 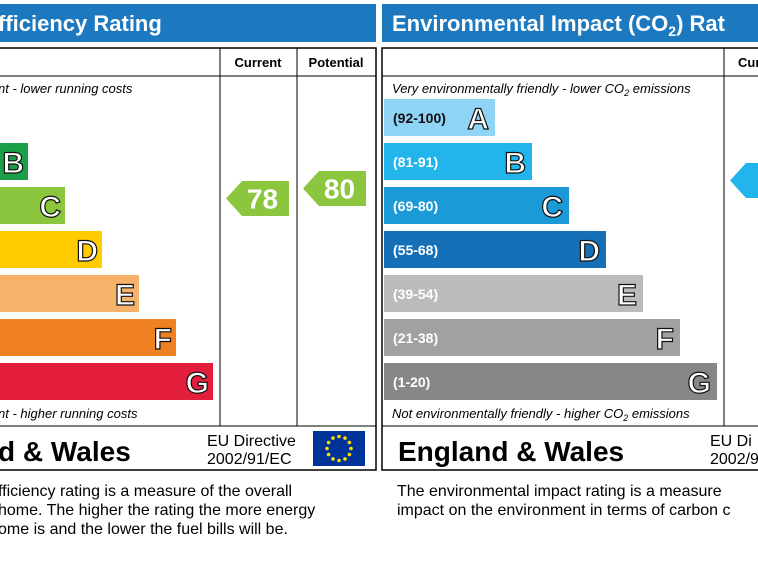 I want to click on note-part: Not environmentally friendly - higher CO, so click(x=507, y=413).